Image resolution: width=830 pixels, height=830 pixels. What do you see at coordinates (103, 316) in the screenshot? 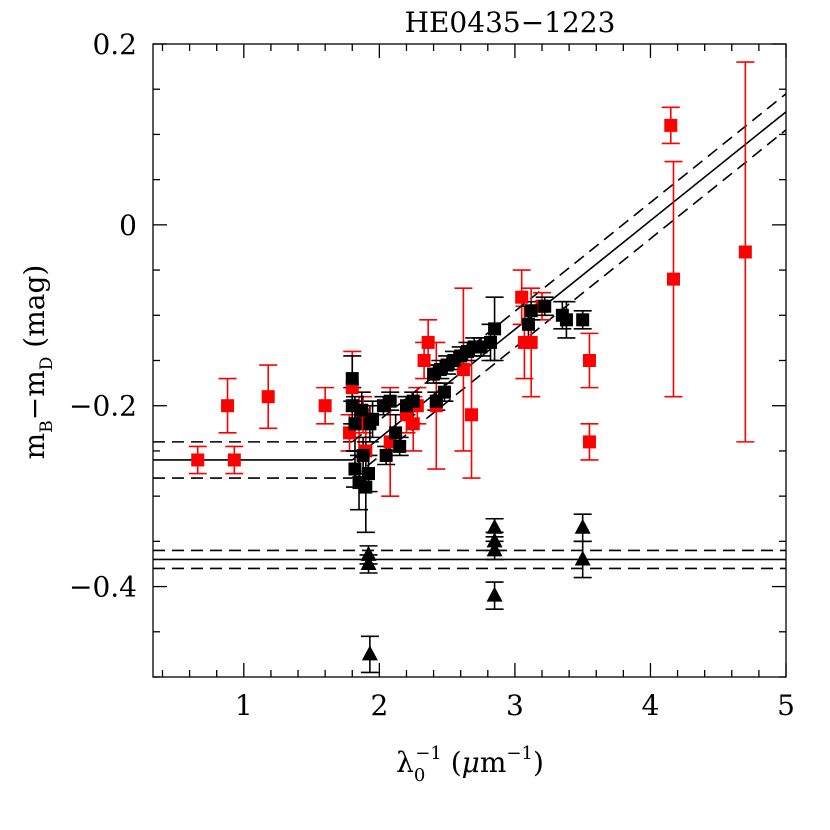
I see `y-tick-labels: 0.2 0 −0.2 −0.4` at bounding box center [103, 316].